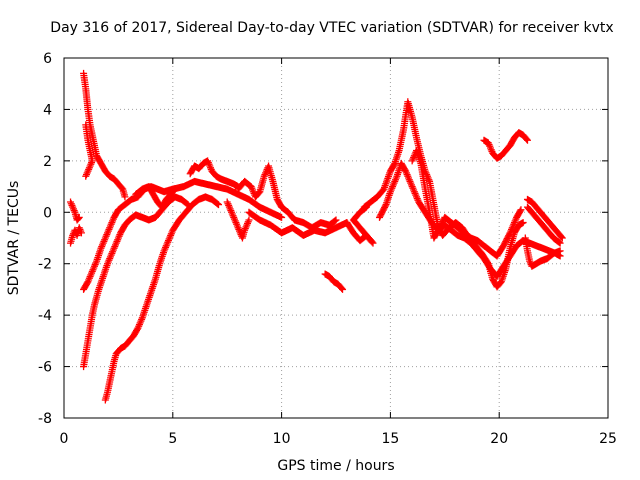 Image resolution: width=640 pixels, height=480 pixels. What do you see at coordinates (47, 59) in the screenshot?
I see `y-tick-label: 6` at bounding box center [47, 59].